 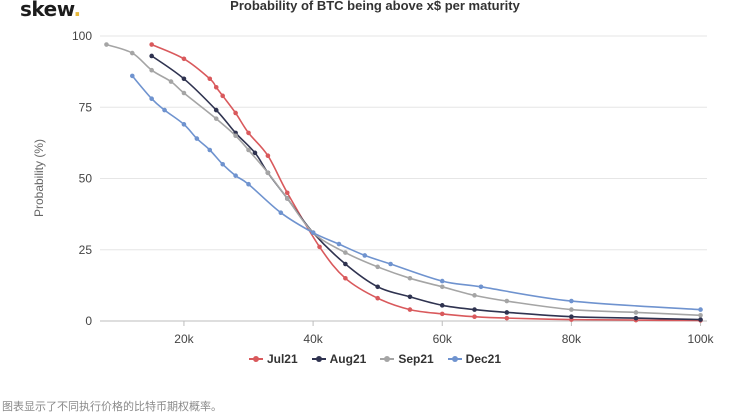 What do you see at coordinates (86, 179) in the screenshot?
I see `y-tick-label: 50` at bounding box center [86, 179].